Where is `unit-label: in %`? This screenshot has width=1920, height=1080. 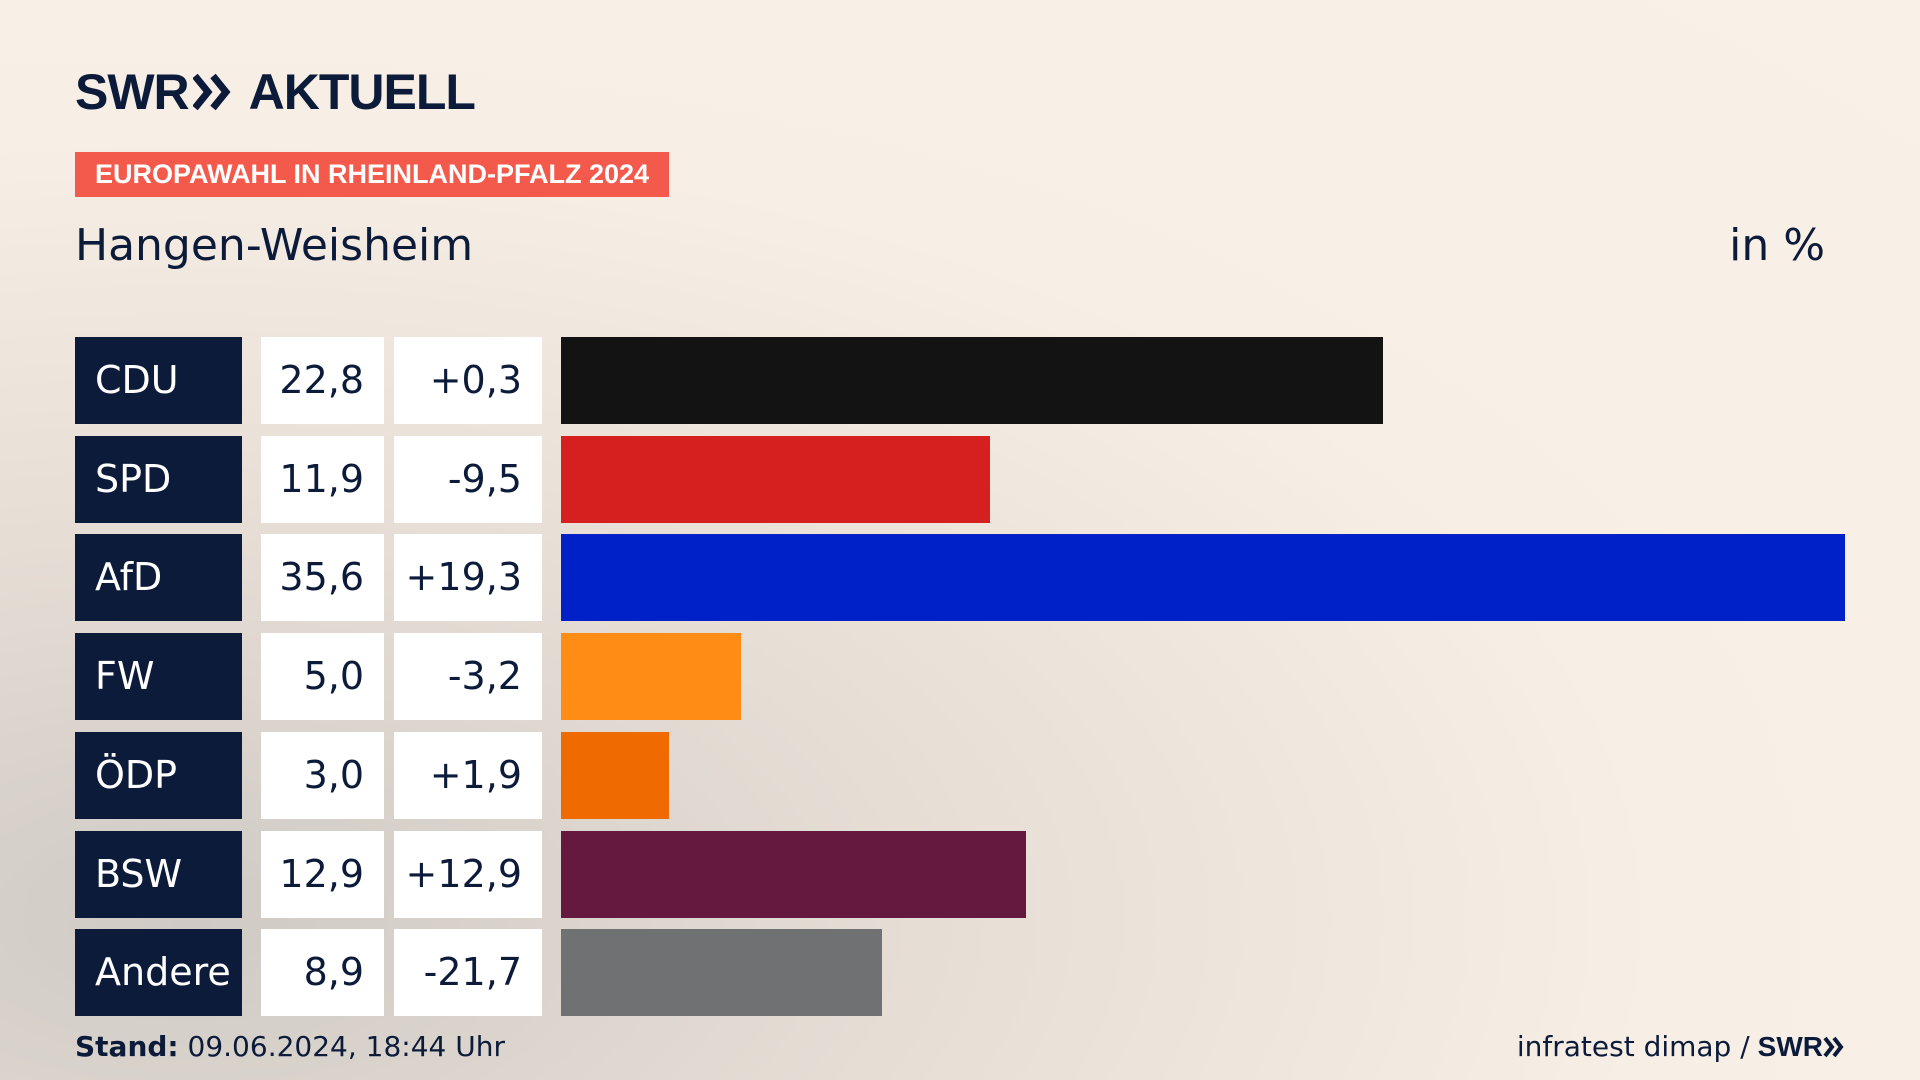 unit-label: in % is located at coordinates (1777, 245).